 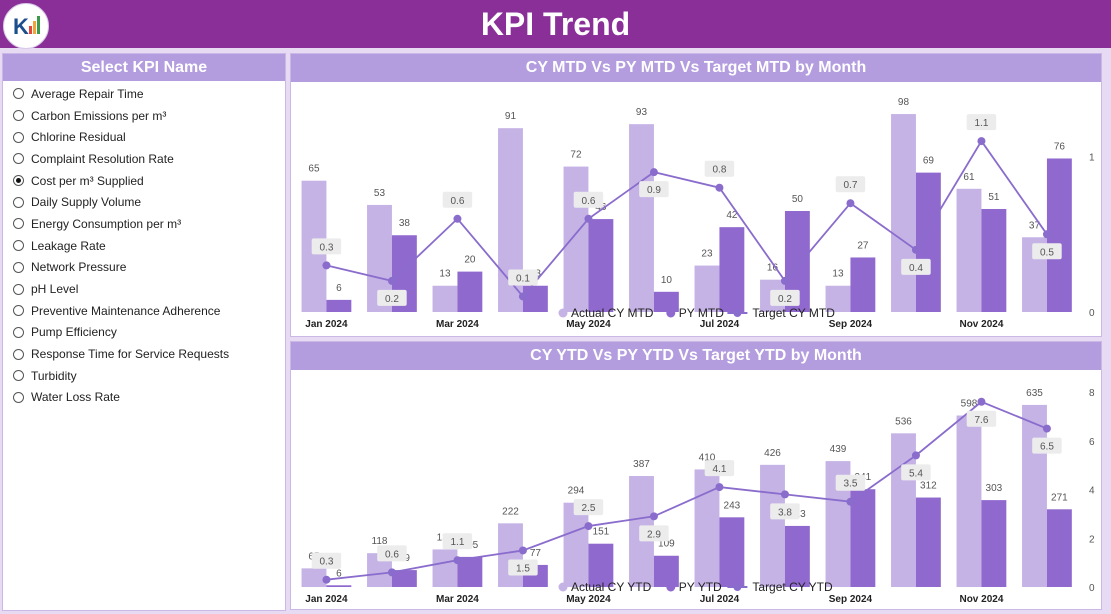 What do you see at coordinates (470, 260) in the screenshot?
I see `previous-bar-label: 20` at bounding box center [470, 260].